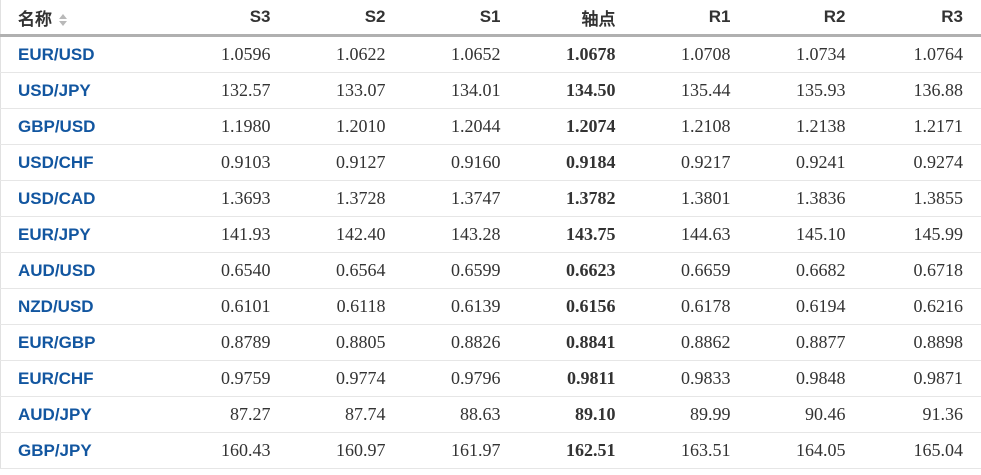  I want to click on pair-link: AUD/USD, so click(57, 270).